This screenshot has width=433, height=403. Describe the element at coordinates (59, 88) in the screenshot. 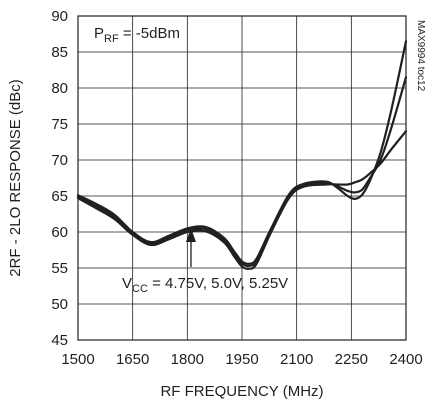

I see `y-tick-label: 80` at that location.